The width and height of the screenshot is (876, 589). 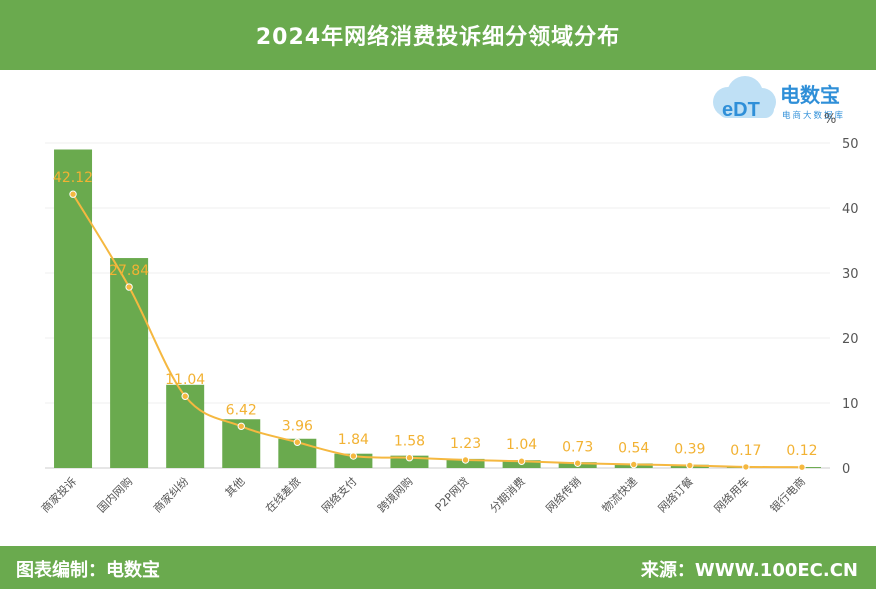 What do you see at coordinates (801, 451) in the screenshot?
I see `data-label: 0.12` at bounding box center [801, 451].